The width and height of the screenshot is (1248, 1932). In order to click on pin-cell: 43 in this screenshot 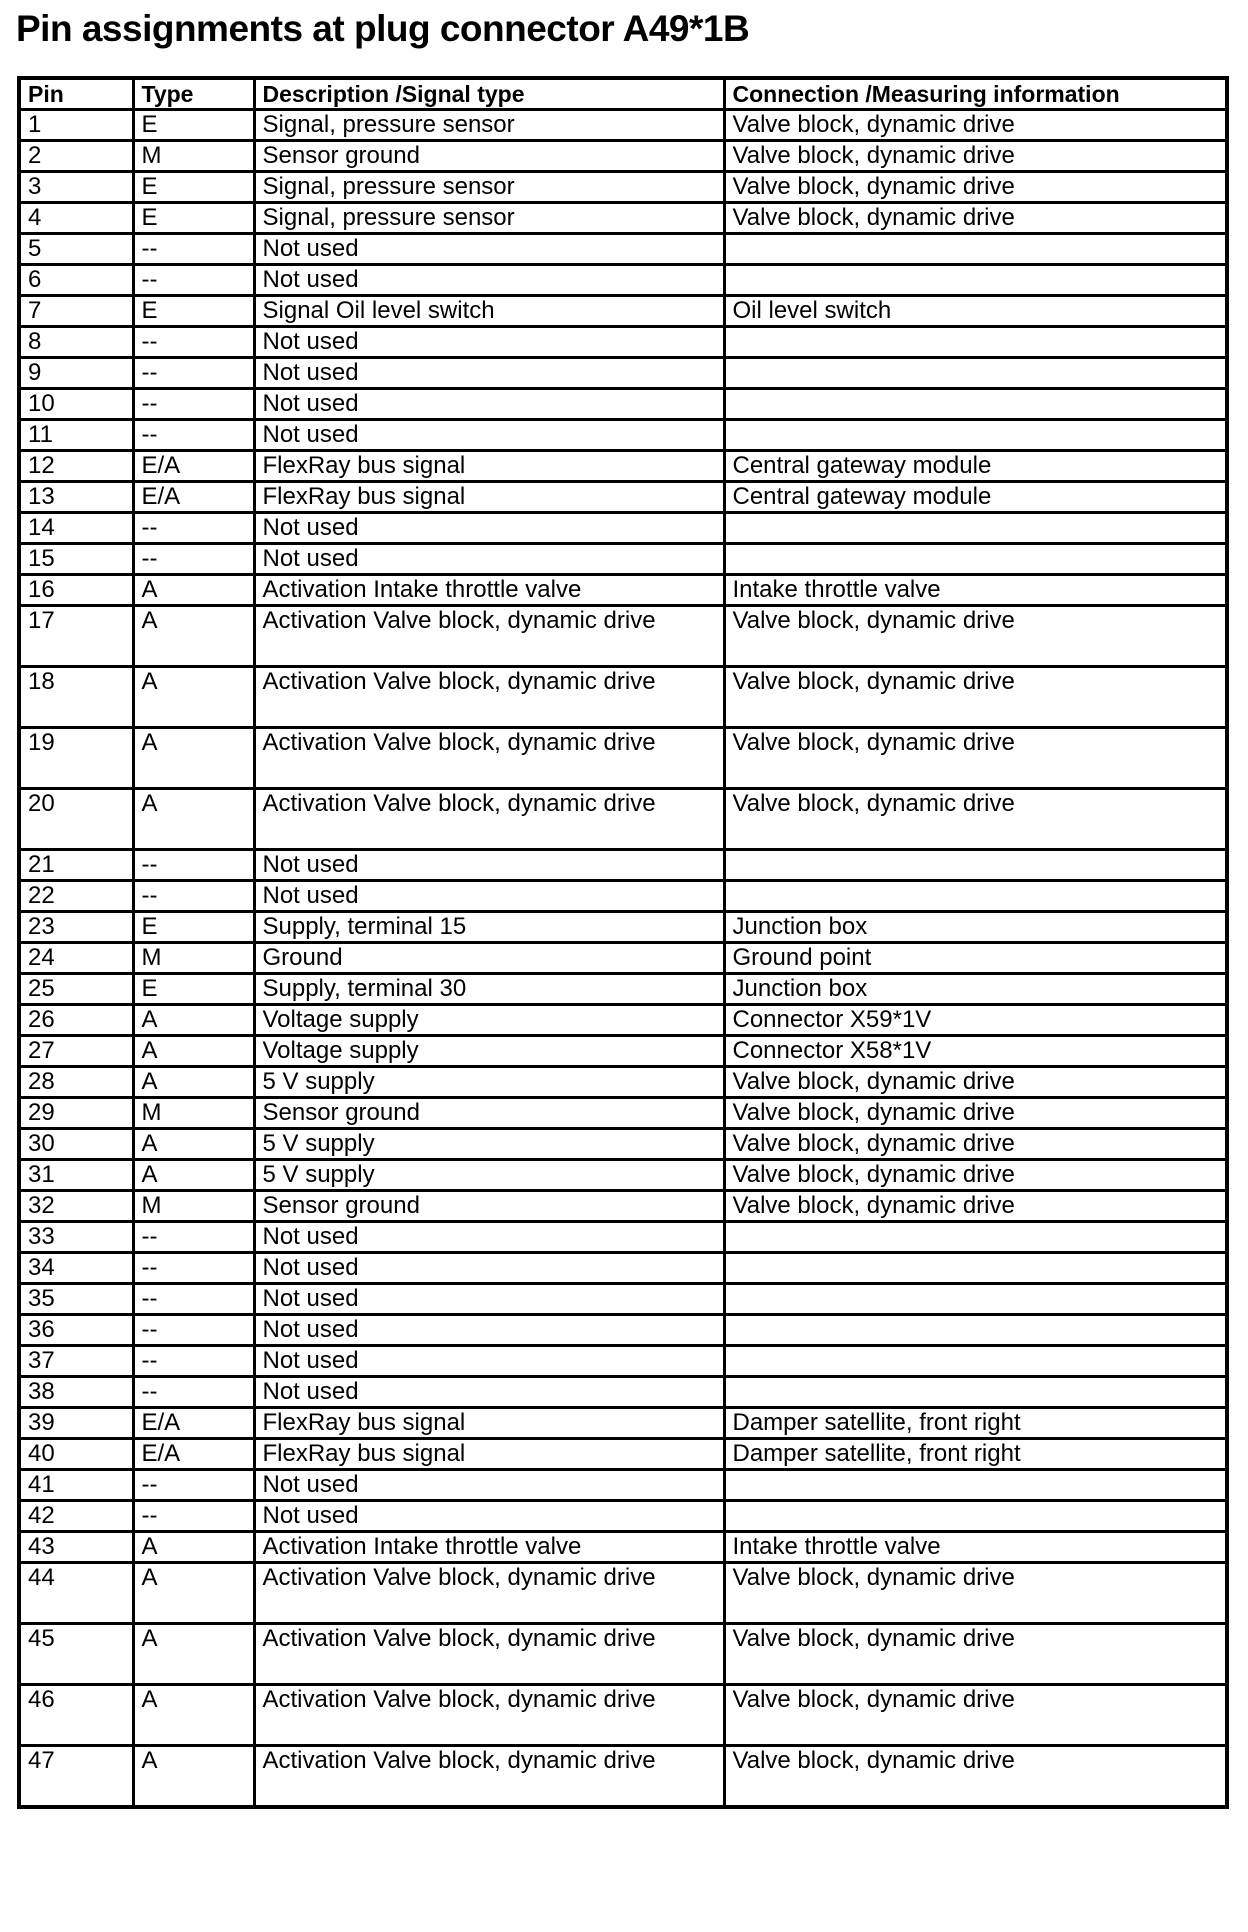, I will do `click(76, 1547)`.